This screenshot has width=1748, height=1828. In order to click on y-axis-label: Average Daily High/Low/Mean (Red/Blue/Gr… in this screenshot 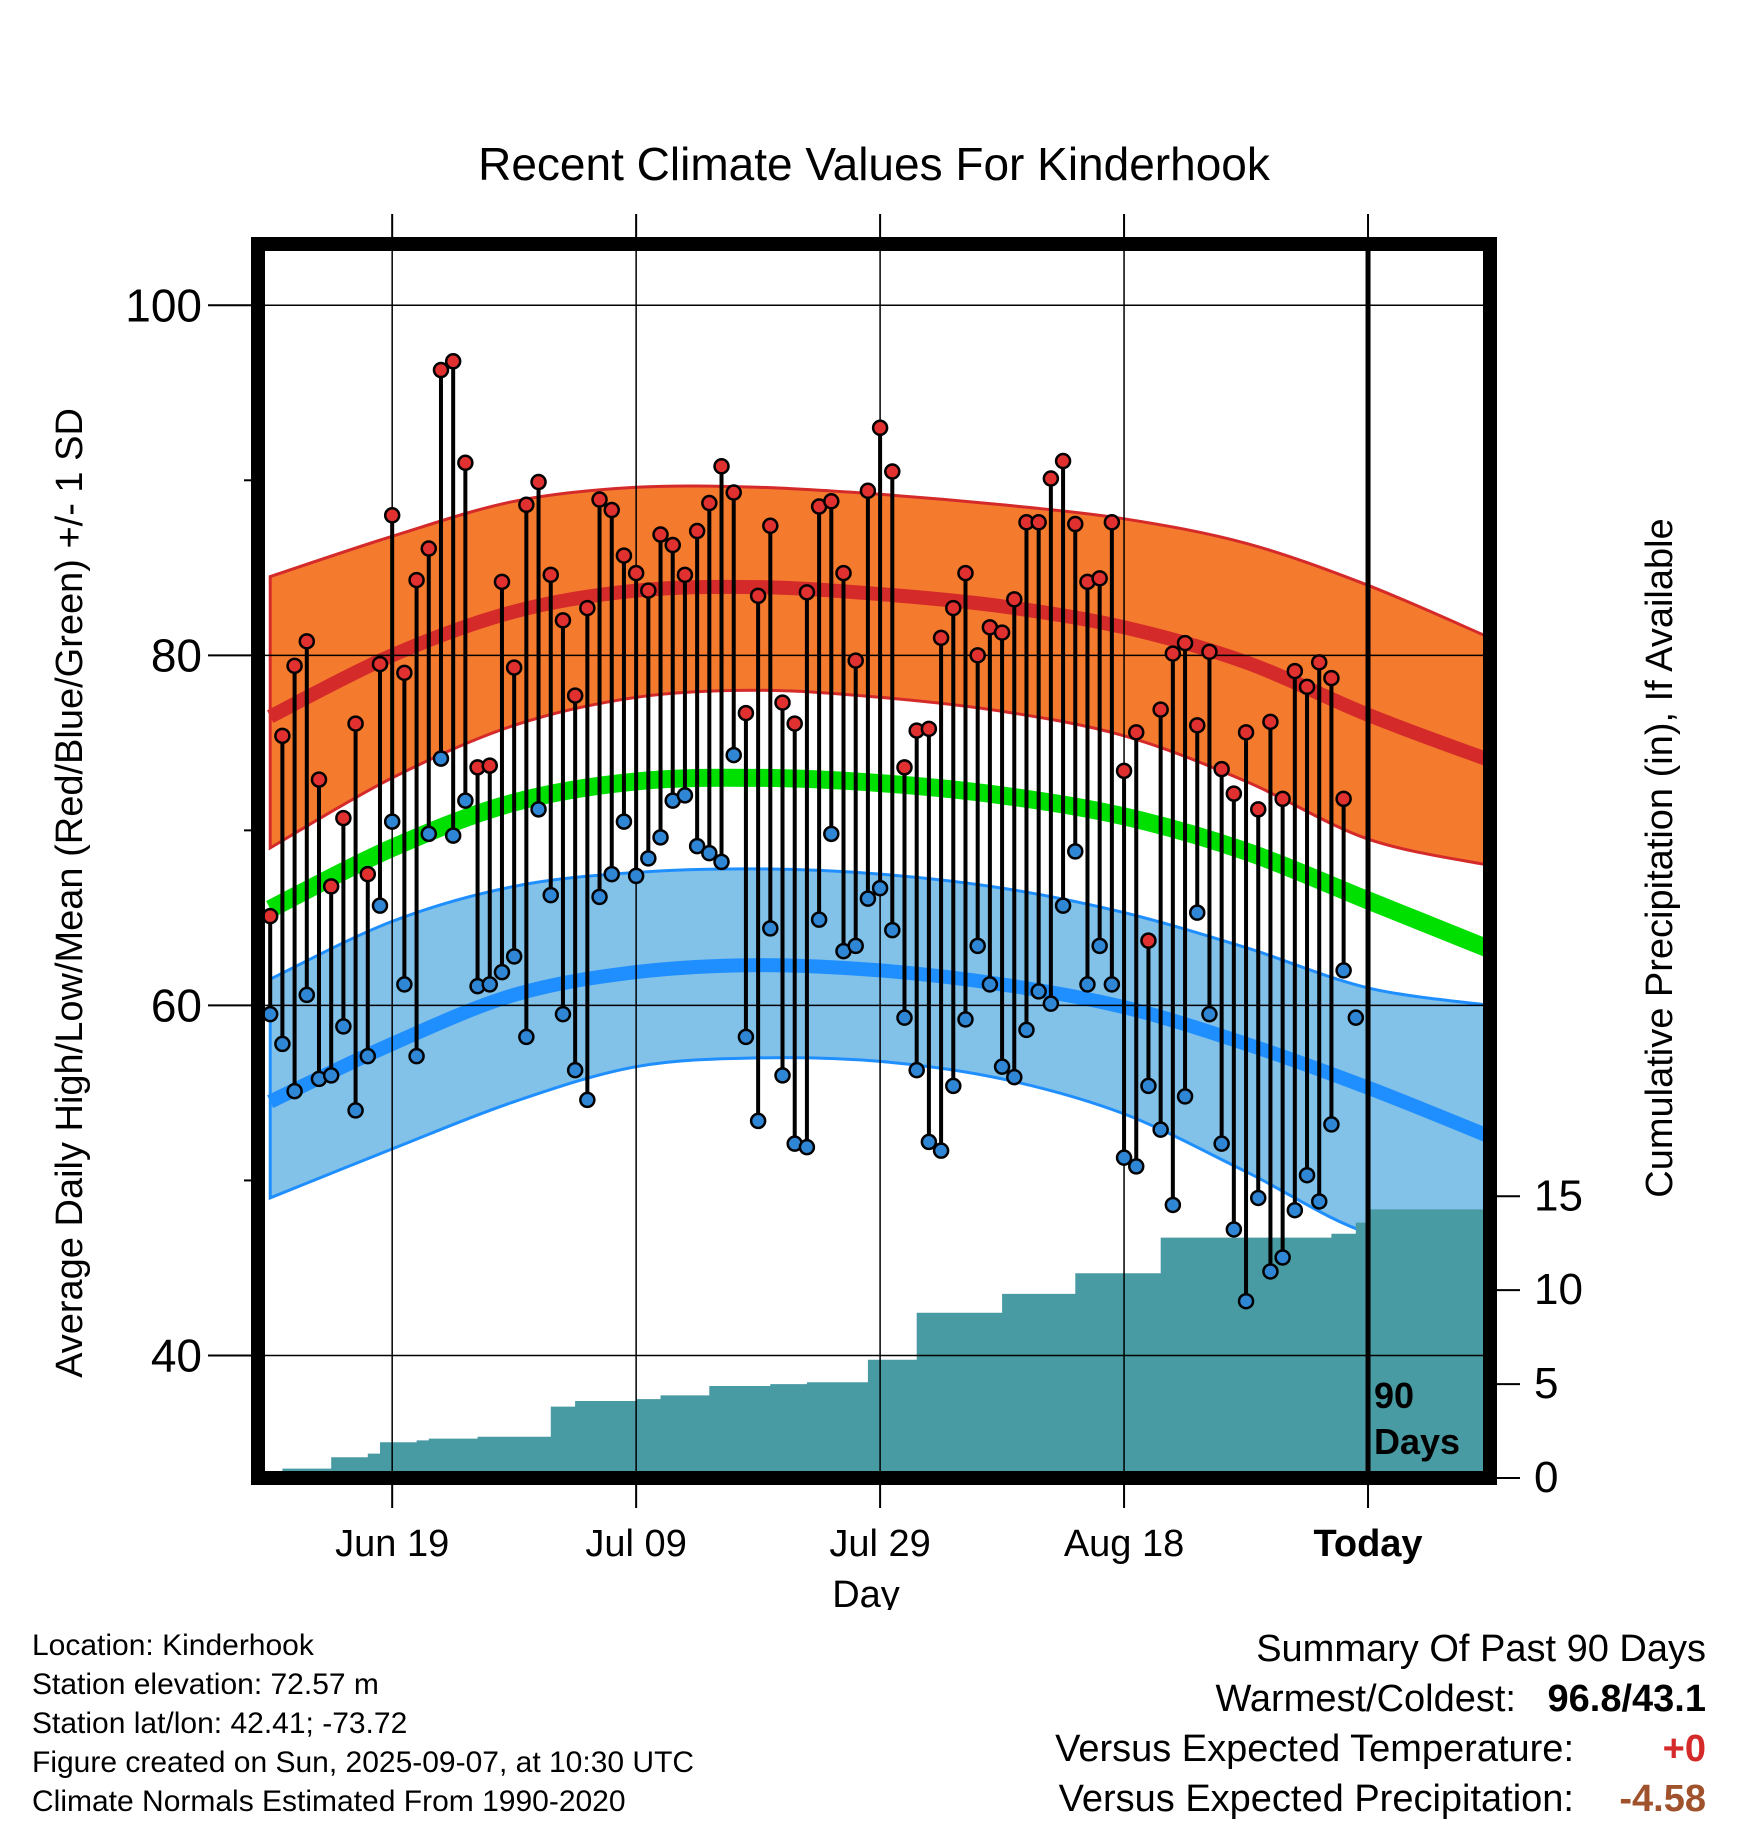, I will do `click(70, 893)`.